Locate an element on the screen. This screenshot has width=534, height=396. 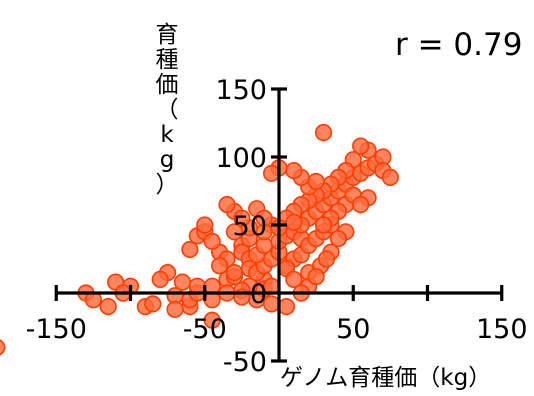
x-tick-label: 150 is located at coordinates (502, 329).